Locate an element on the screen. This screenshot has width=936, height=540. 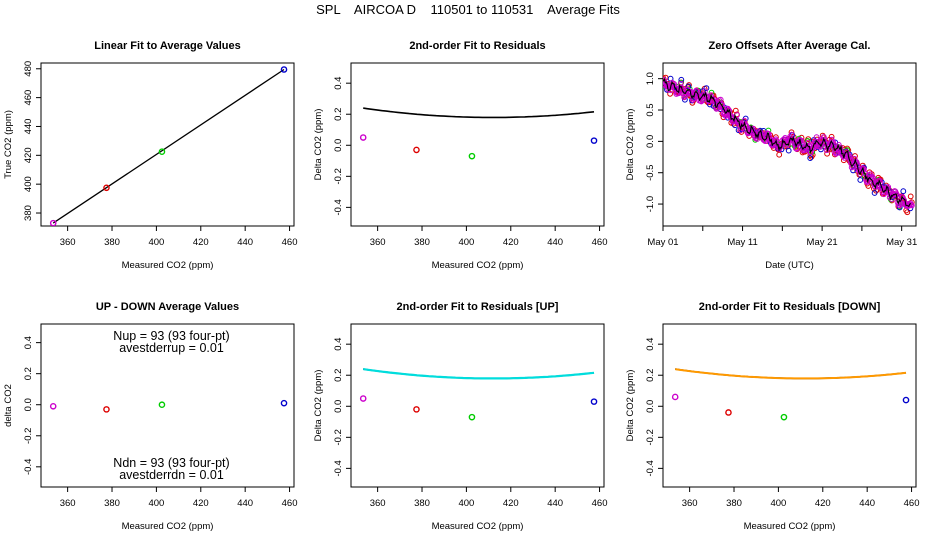
y-tick-label: 0.5 is located at coordinates (650, 109).